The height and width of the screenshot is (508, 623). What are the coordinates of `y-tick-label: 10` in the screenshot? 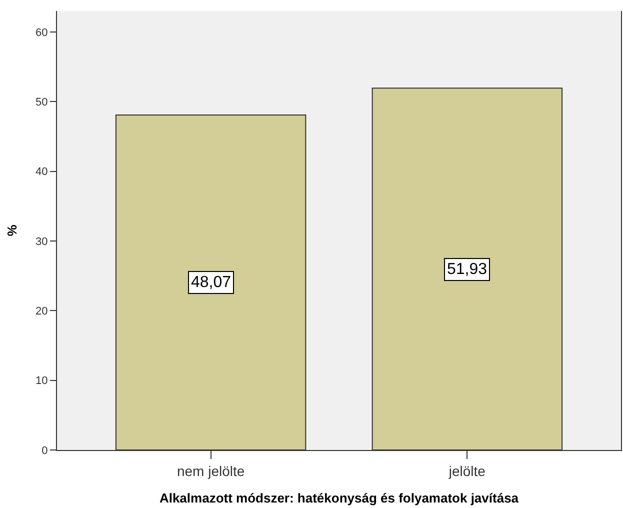 It's located at (42, 381).